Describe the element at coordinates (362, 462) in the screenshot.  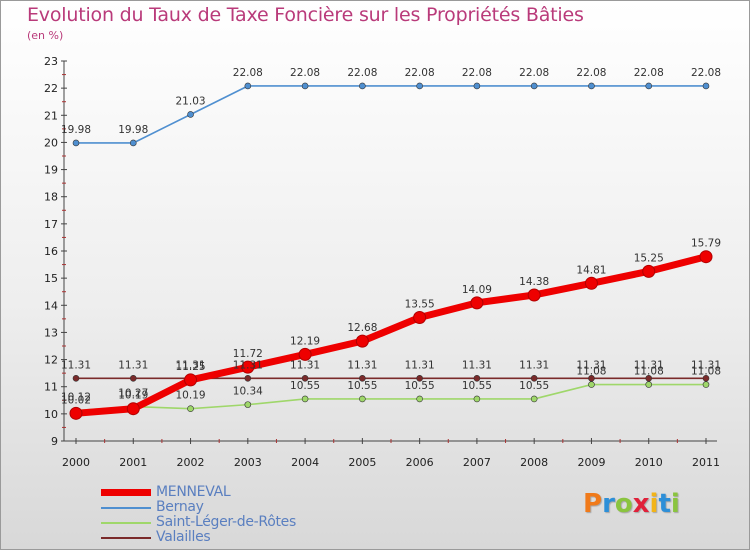
I see `x-tick-label: 2005` at that location.